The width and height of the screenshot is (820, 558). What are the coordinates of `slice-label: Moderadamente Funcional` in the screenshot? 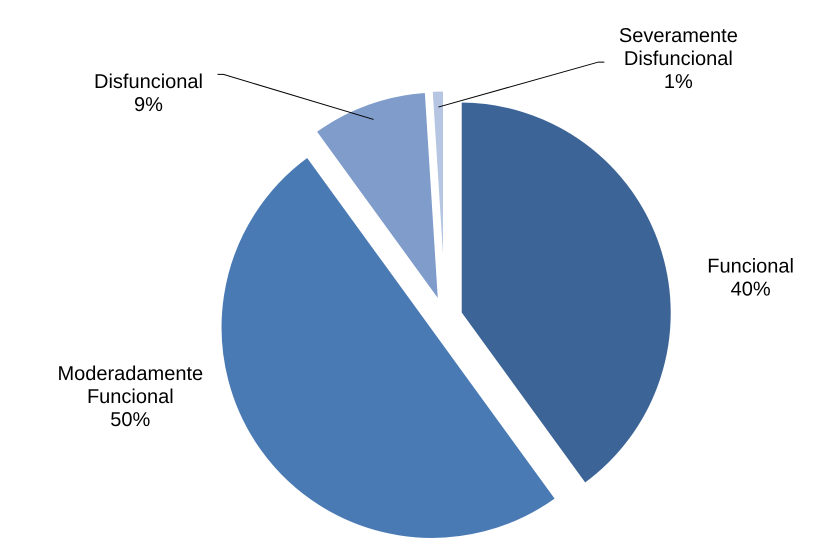 It's located at (130, 385).